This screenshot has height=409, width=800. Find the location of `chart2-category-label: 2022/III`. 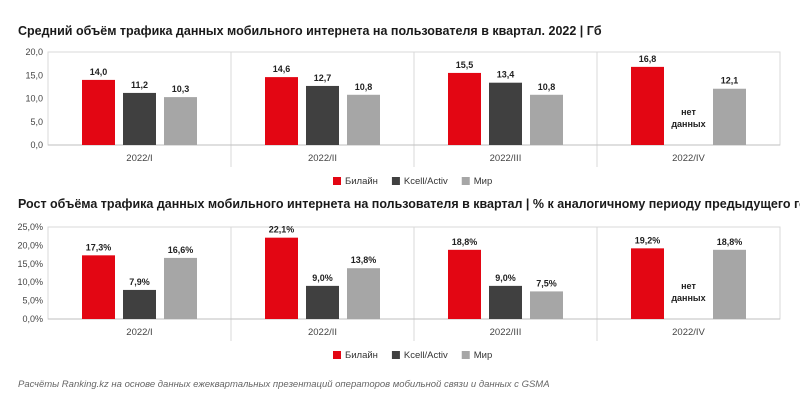

chart2-category-label: 2022/III is located at coordinates (506, 332).